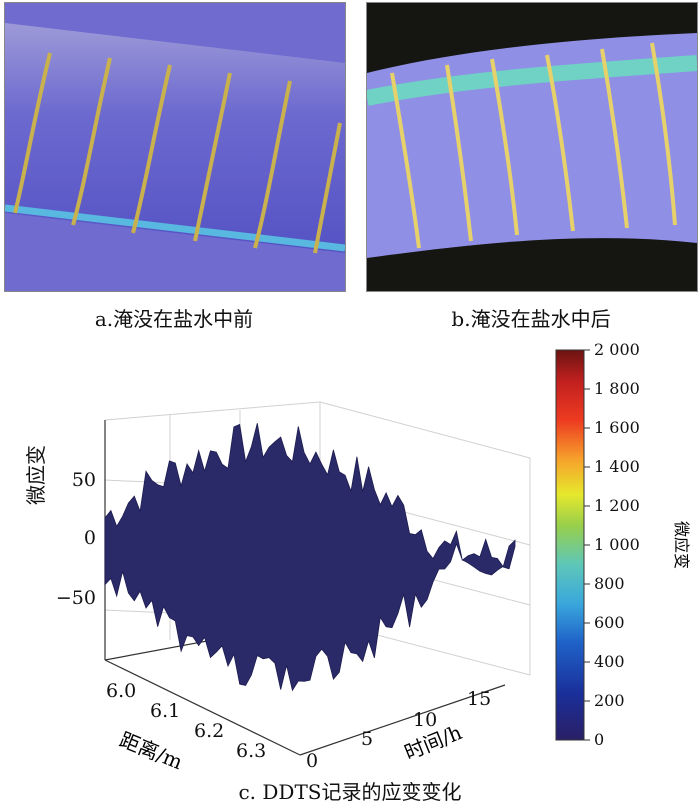 The width and height of the screenshot is (700, 810). Describe the element at coordinates (36, 475) in the screenshot. I see `z-axis-label: 微应变` at that location.